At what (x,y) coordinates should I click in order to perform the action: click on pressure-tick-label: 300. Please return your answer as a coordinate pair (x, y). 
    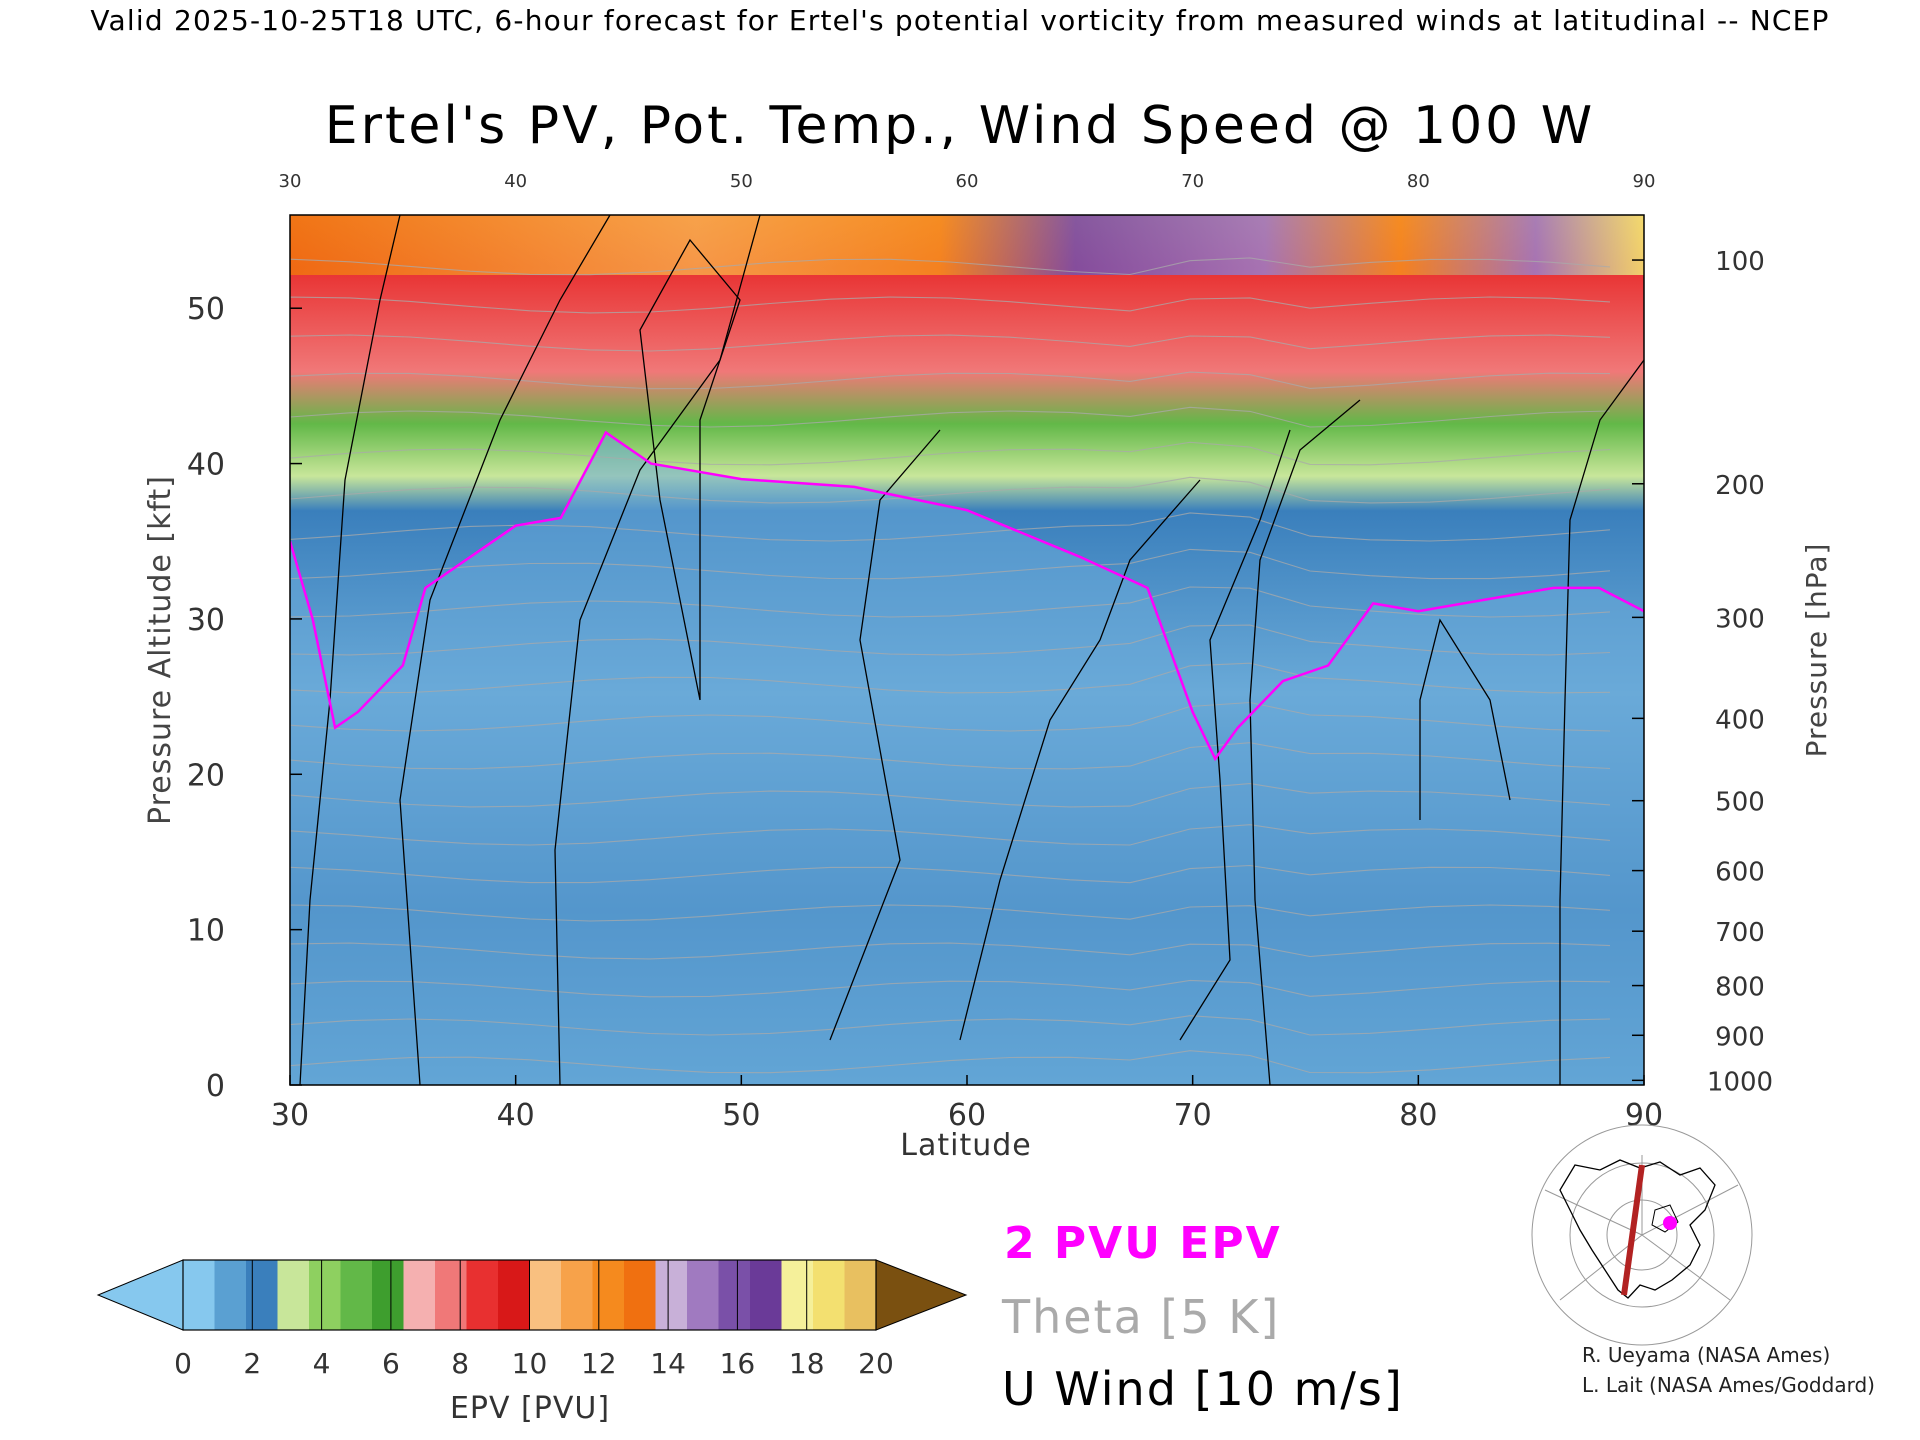
    Looking at the image, I should click on (1740, 619).